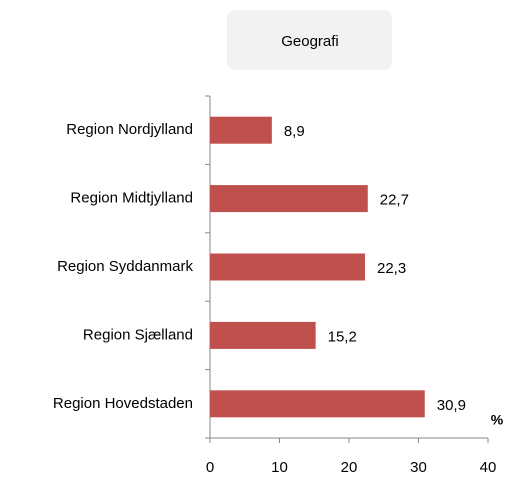 The image size is (508, 478). Describe the element at coordinates (138, 334) in the screenshot. I see `y-tick-label: Region Sjælland` at that location.